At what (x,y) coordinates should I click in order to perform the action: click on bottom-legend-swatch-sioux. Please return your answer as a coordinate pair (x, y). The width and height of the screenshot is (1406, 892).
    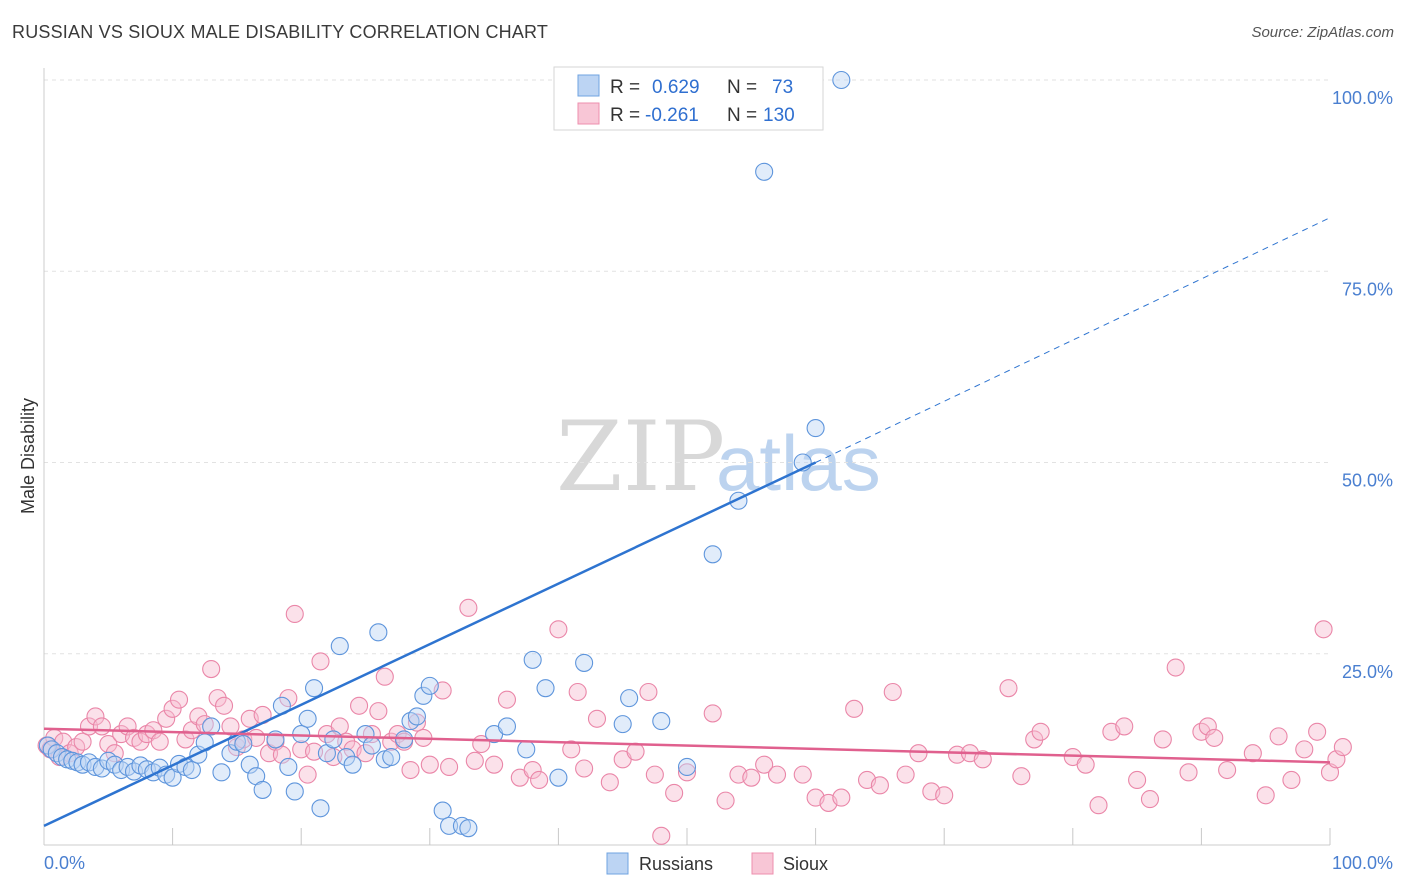
    Looking at the image, I should click on (762, 863).